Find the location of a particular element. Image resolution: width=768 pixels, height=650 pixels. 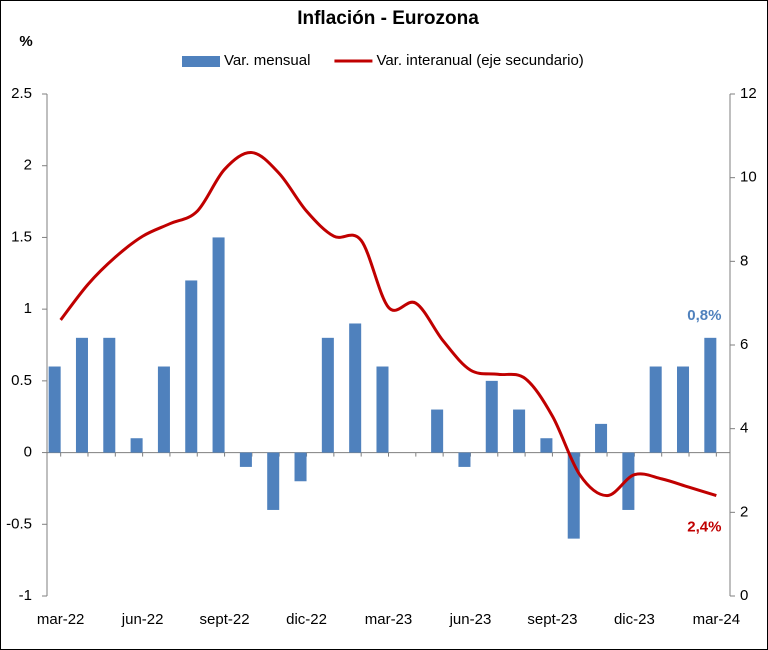

y-tick-label: -1 is located at coordinates (25, 595).